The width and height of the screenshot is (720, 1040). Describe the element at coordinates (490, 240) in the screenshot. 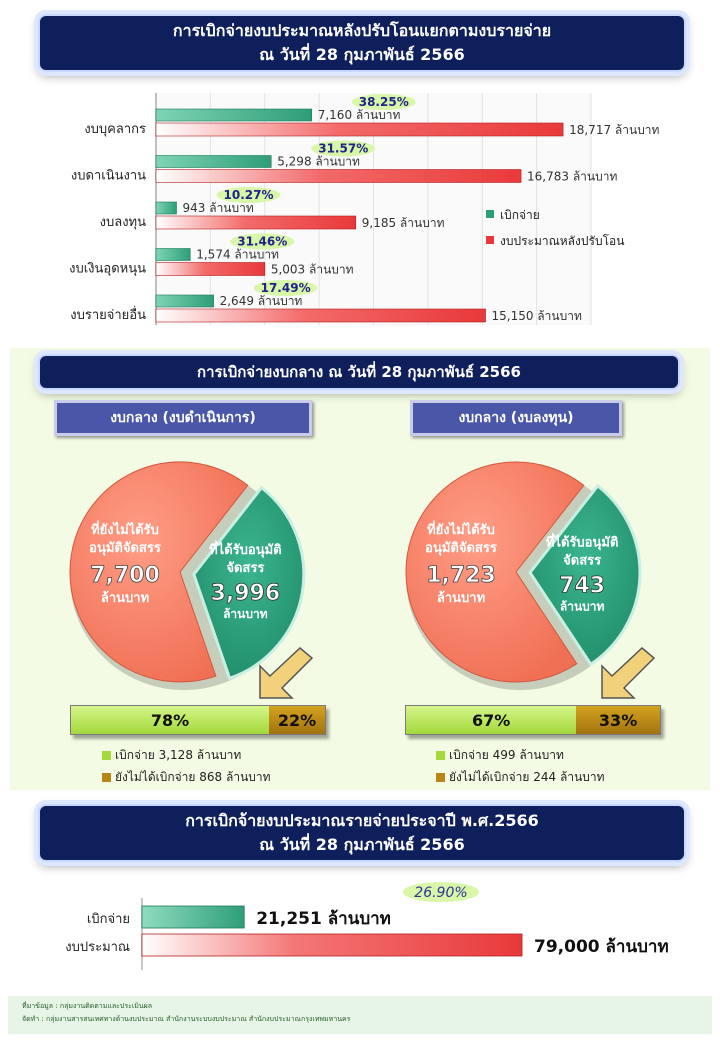

I see `legend-swatch-budget` at that location.